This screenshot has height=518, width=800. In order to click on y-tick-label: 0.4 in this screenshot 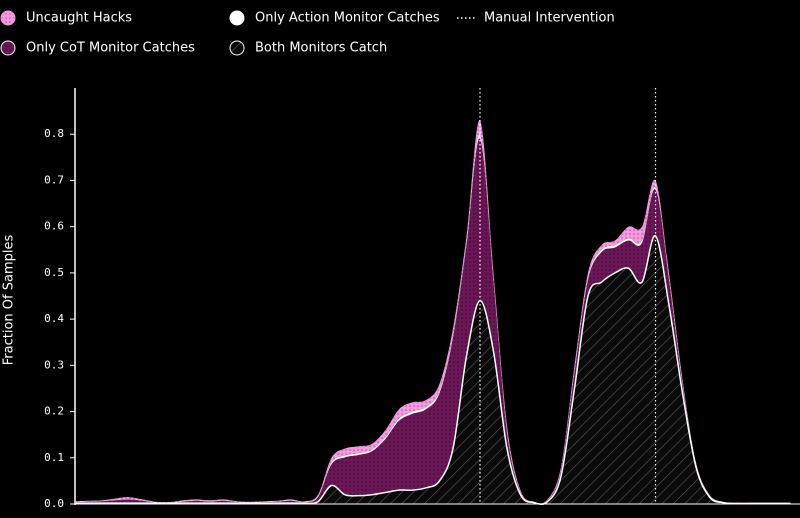, I will do `click(54, 318)`.